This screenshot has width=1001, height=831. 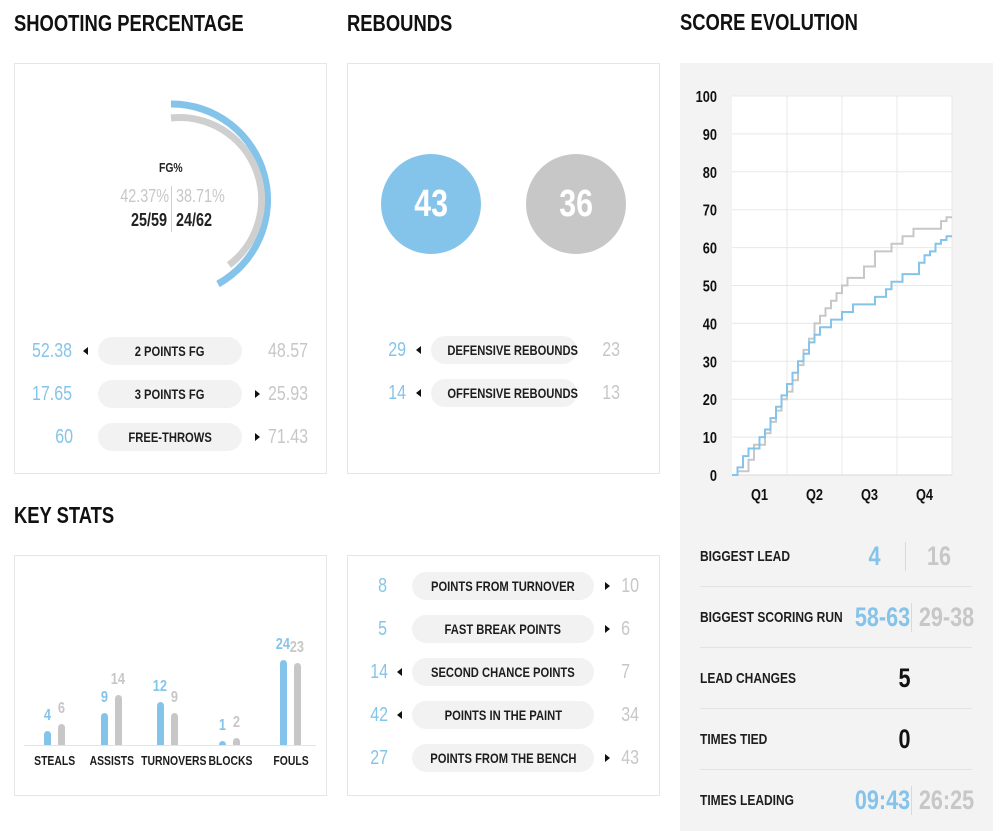 What do you see at coordinates (383, 586) in the screenshot?
I see `home-value: 8` at bounding box center [383, 586].